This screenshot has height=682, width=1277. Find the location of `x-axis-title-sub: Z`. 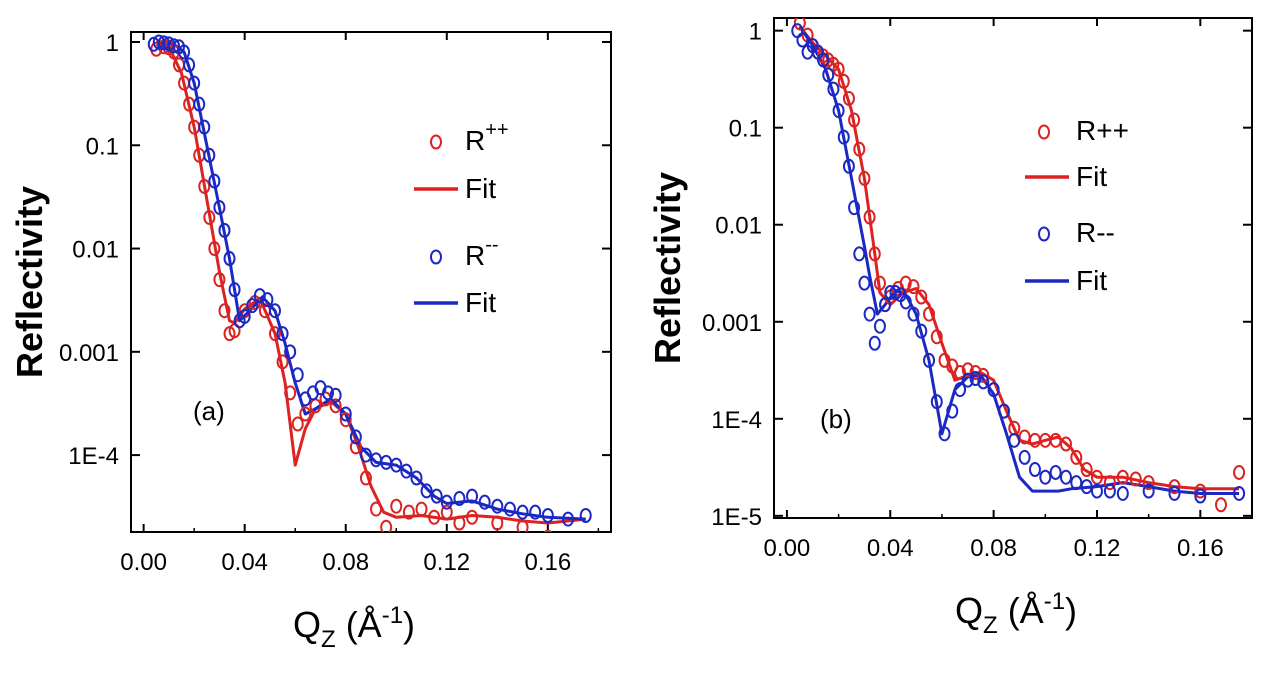

x-axis-title-sub: Z is located at coordinates (328, 639).